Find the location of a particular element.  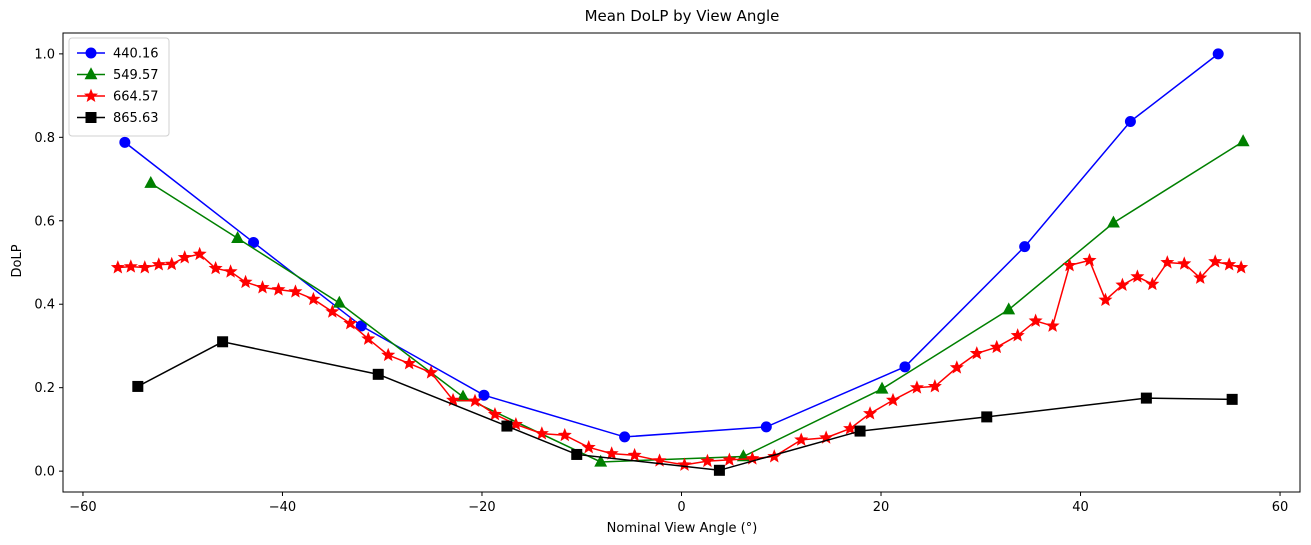

legend: 440.16 549.57 664.57 865.63 is located at coordinates (119, 87).